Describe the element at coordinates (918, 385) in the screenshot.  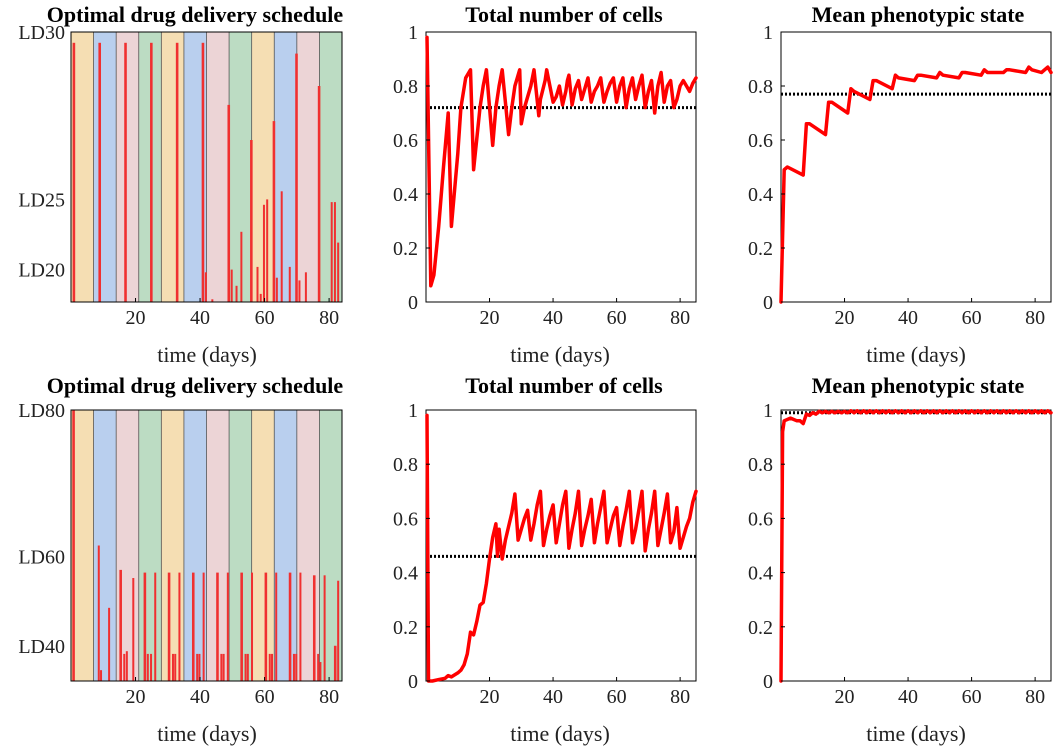
I see `panel-title: Mean phenotypic state` at that location.